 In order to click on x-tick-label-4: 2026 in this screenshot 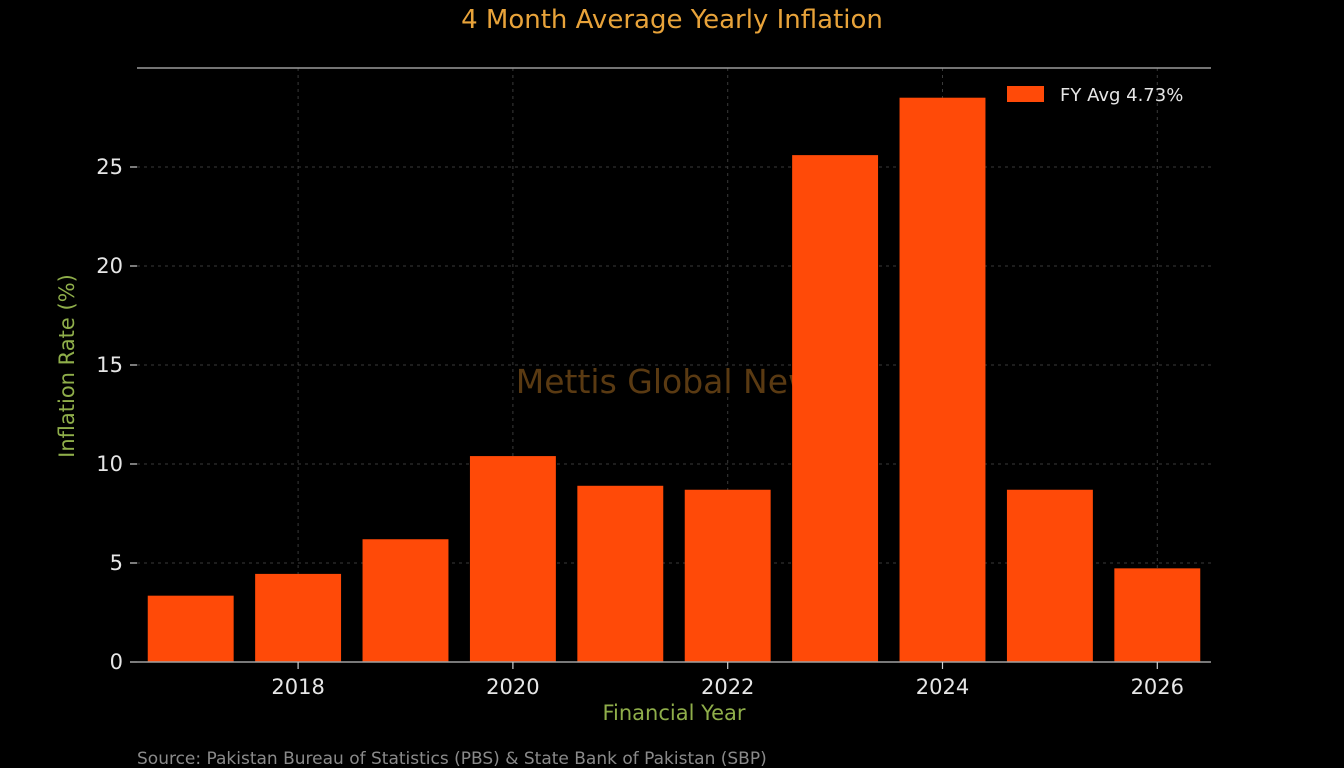, I will do `click(1157, 687)`.